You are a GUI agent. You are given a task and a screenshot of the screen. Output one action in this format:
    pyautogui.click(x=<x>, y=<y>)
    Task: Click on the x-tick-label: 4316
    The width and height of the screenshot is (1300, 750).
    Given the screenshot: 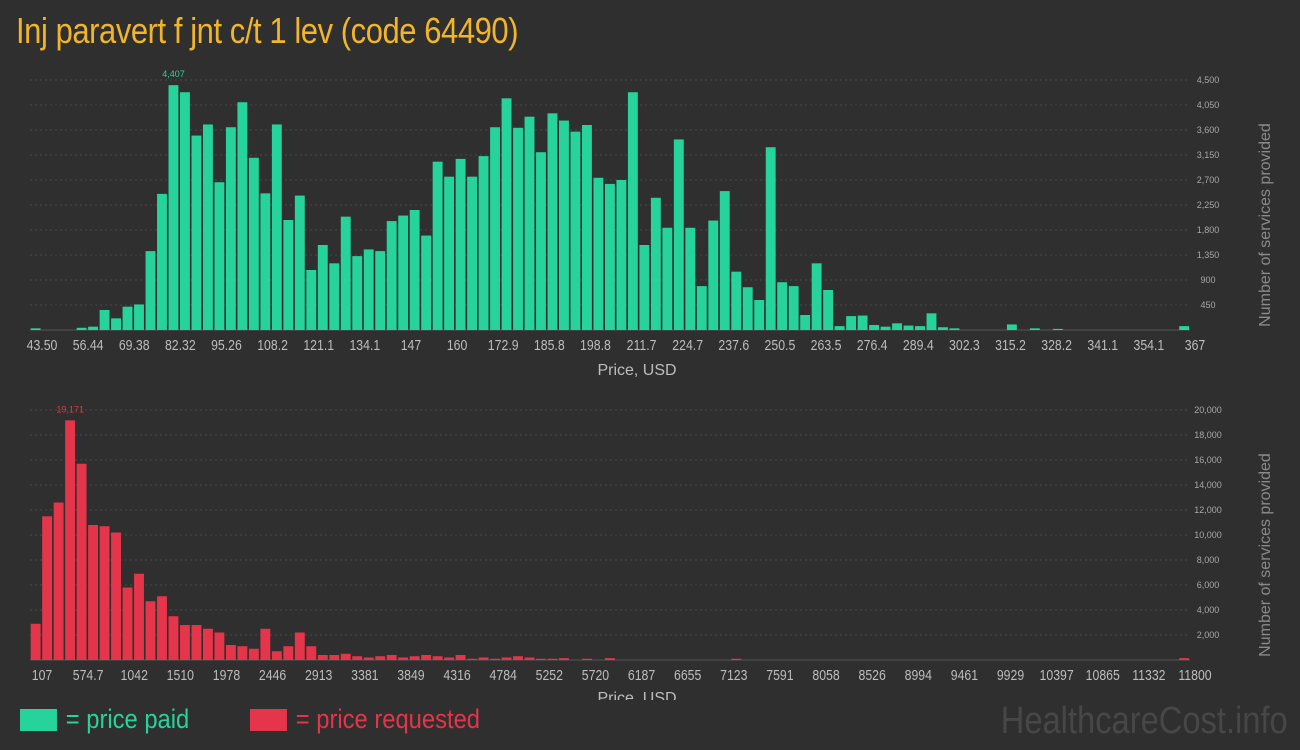 What is the action you would take?
    pyautogui.click(x=457, y=675)
    